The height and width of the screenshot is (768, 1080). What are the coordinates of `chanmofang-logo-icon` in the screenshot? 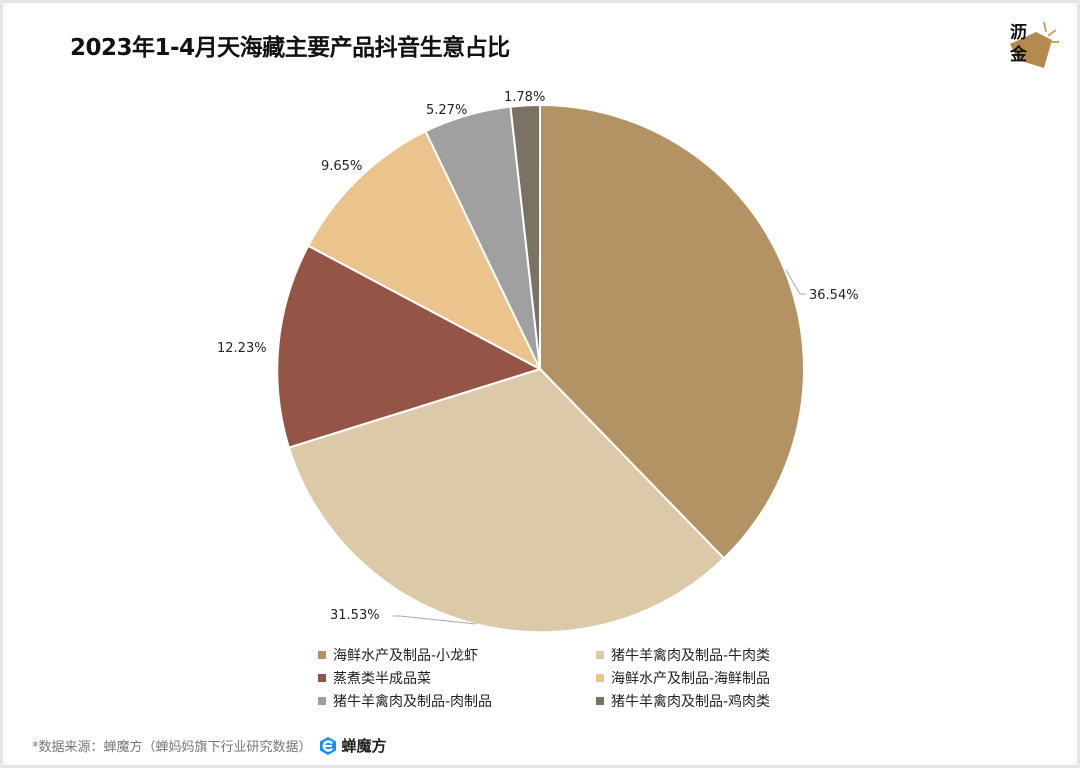 It's located at (327, 745).